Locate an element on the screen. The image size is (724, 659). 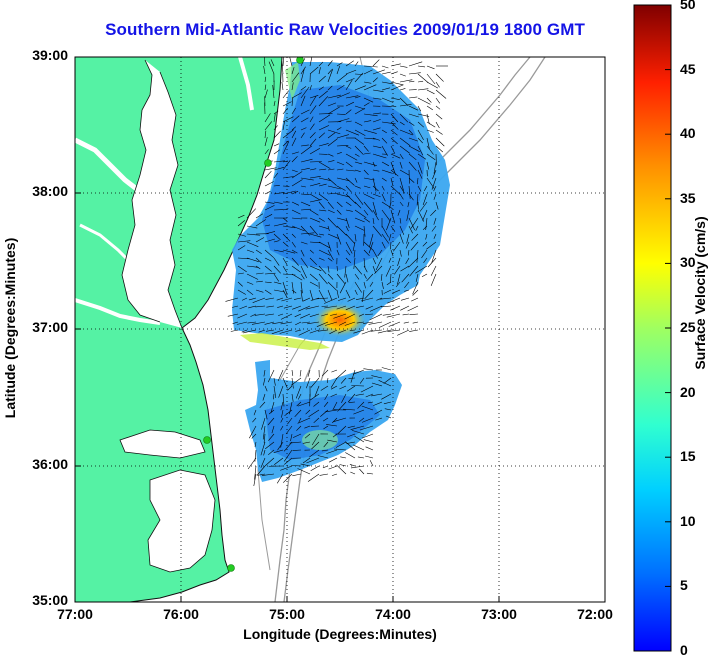
x-tick-label: 75:00 is located at coordinates (287, 614).